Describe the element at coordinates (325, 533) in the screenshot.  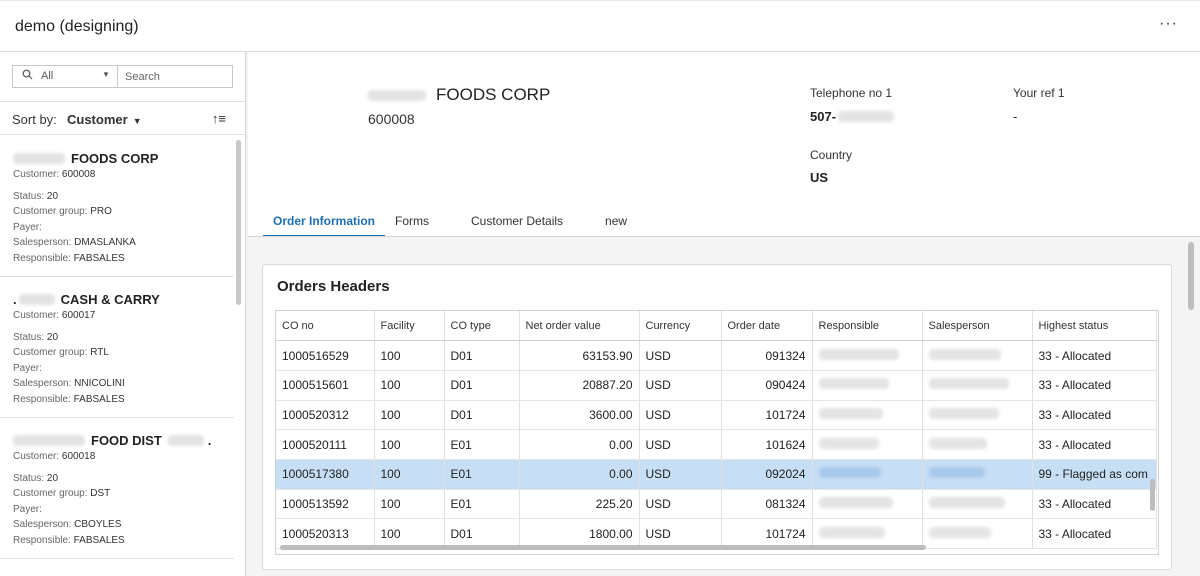
I see `table-cell: 1000520313` at that location.